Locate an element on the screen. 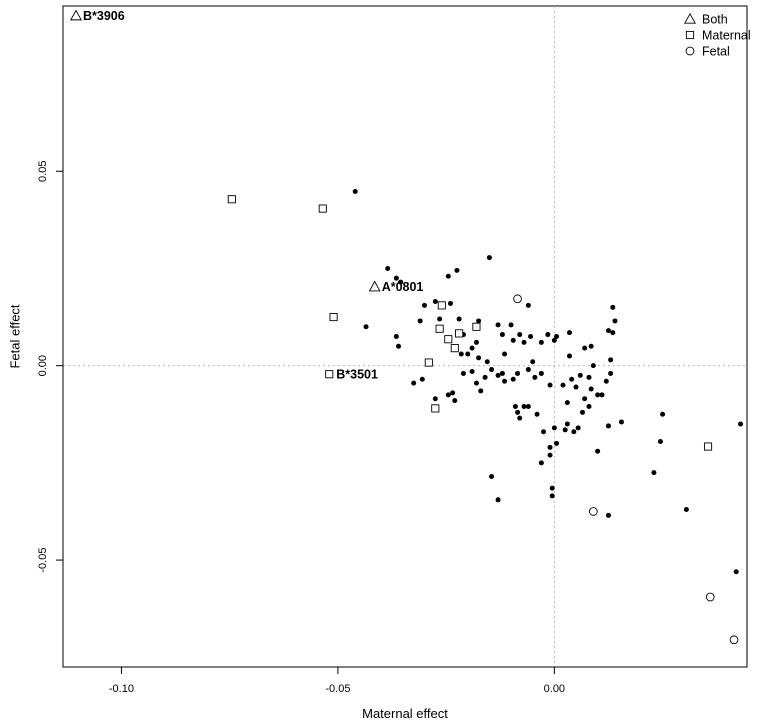 This screenshot has height=722, width=764. data-point-triangle is located at coordinates (374, 286).